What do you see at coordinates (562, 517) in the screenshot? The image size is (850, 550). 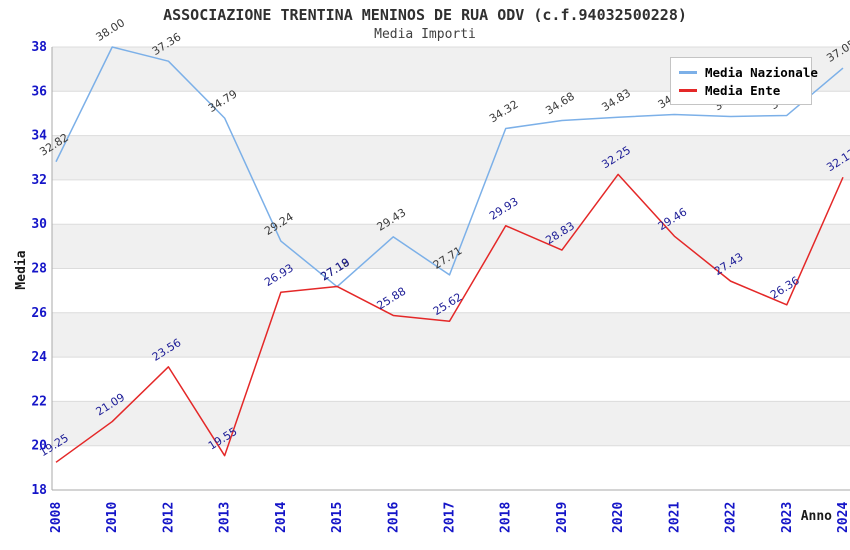 I see `x-tick-label: 2019` at bounding box center [562, 517].